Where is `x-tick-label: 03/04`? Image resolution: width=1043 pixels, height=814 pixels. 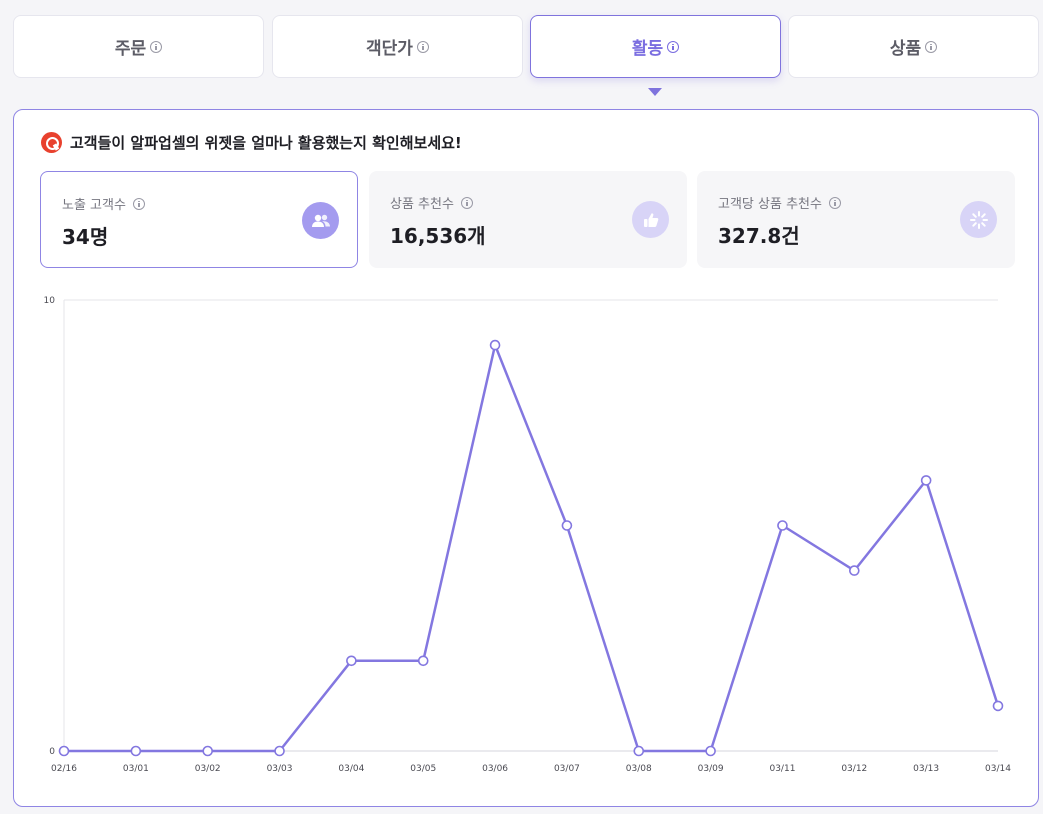 x-tick-label: 03/04 is located at coordinates (351, 769).